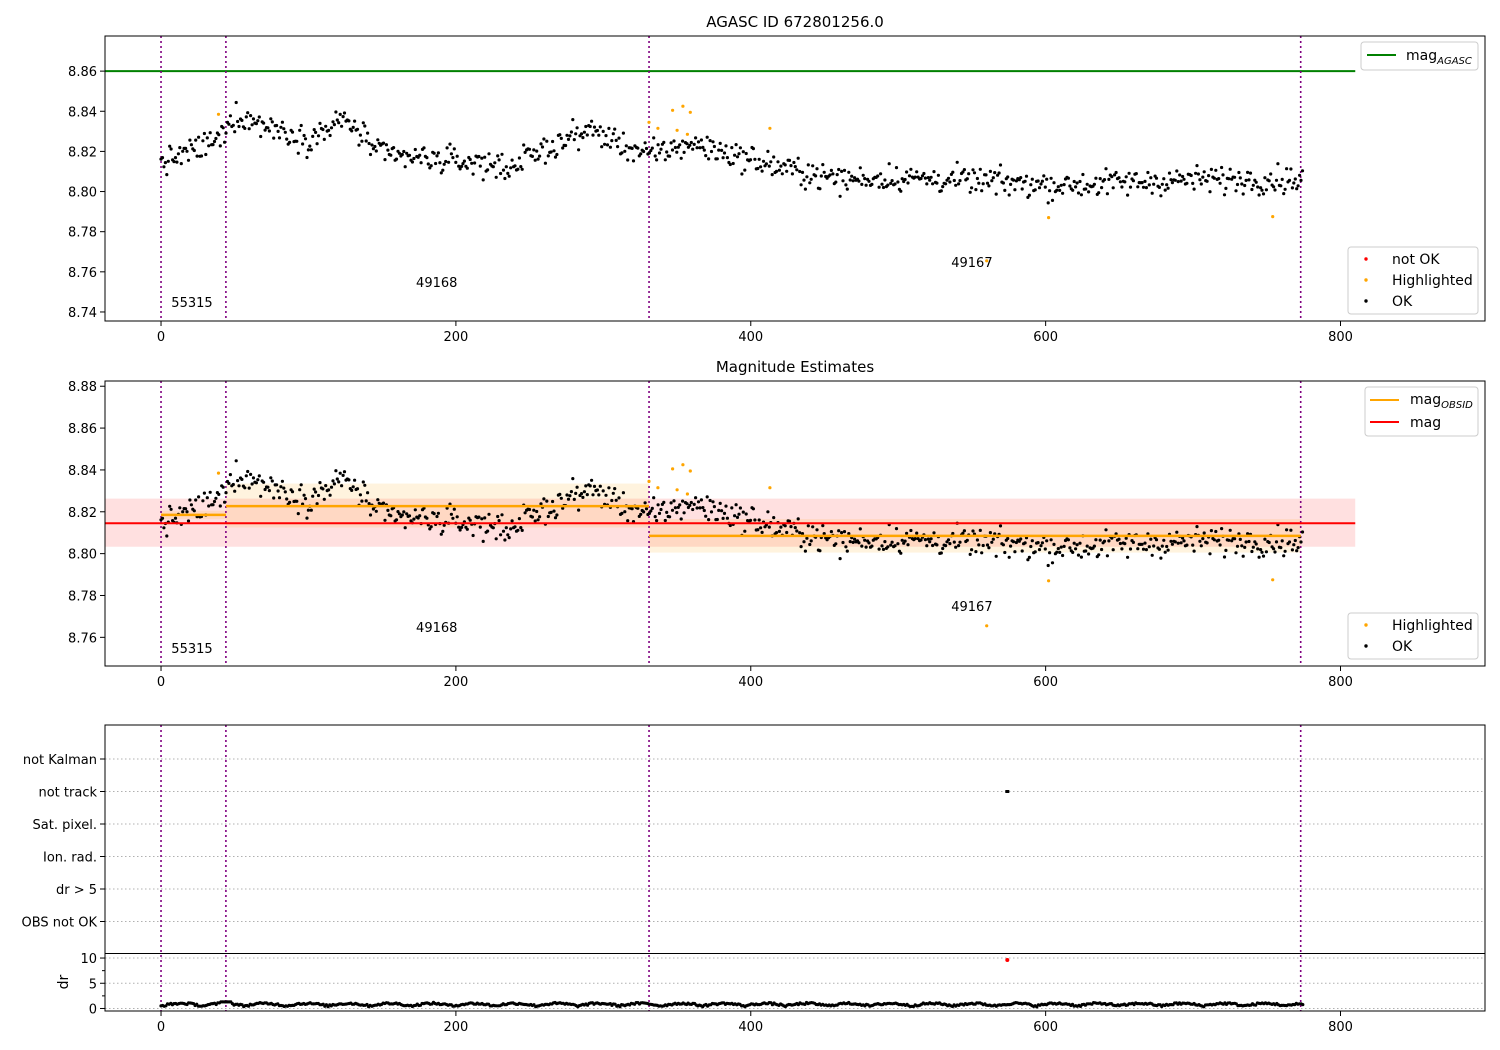 The height and width of the screenshot is (1050, 1500). I want to click on p1-ytick-label-8.84: 8.84, so click(82, 112).